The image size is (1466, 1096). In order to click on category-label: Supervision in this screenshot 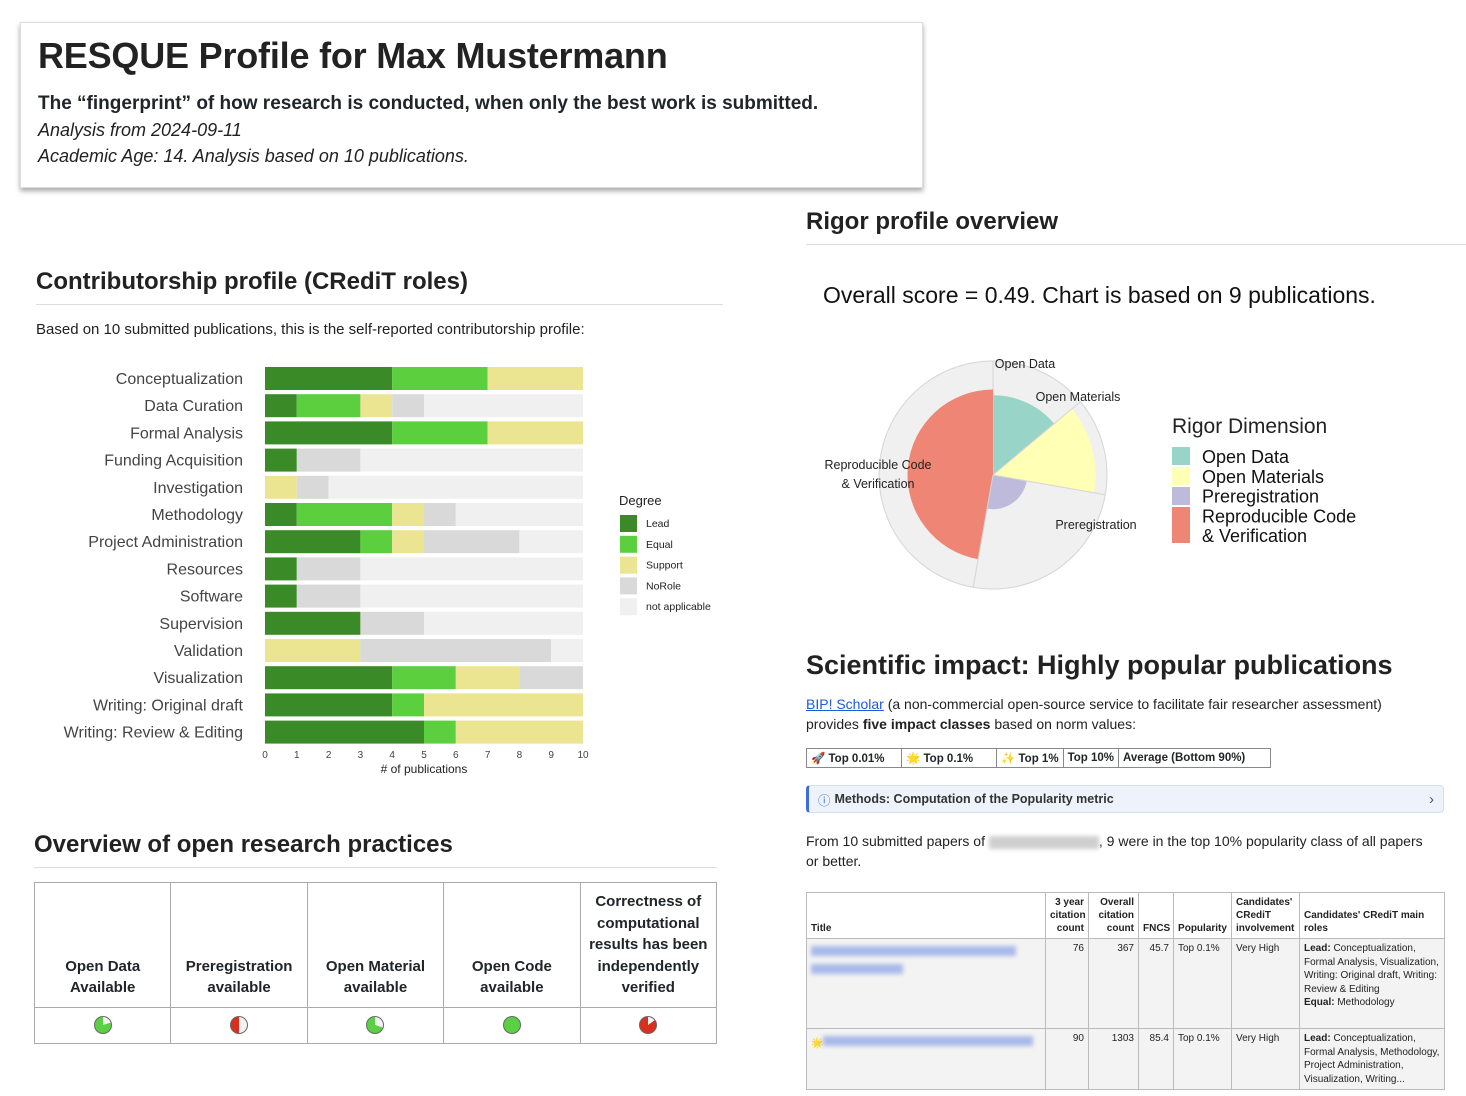, I will do `click(201, 624)`.